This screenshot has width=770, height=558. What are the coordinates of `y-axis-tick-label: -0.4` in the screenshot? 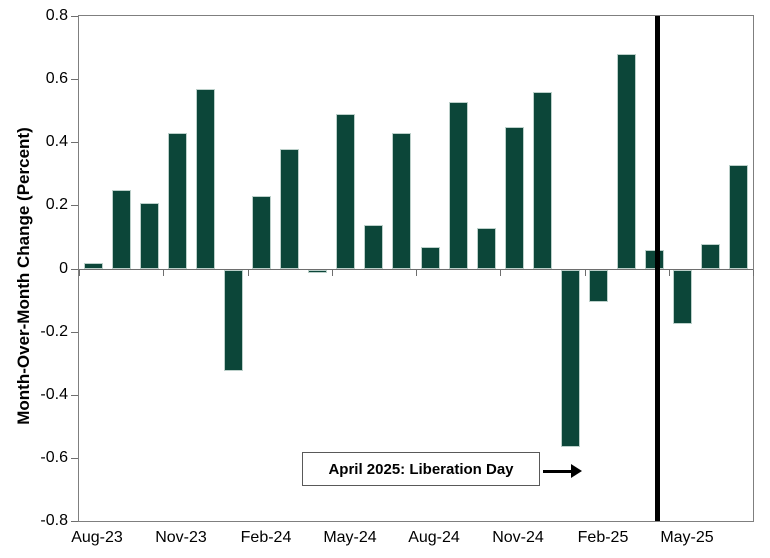 It's located at (54, 394).